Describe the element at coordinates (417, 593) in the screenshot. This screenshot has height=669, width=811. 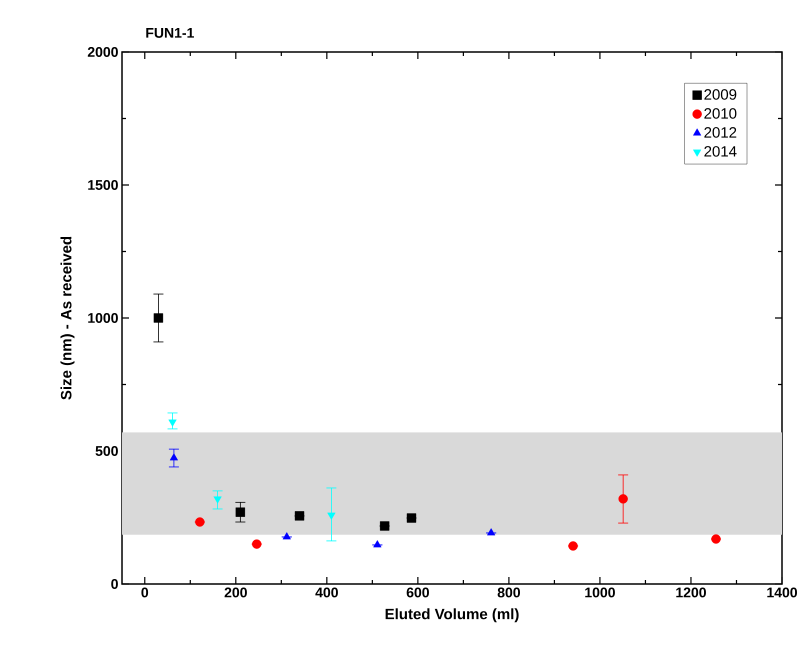
I see `x-tick-label: 600` at that location.